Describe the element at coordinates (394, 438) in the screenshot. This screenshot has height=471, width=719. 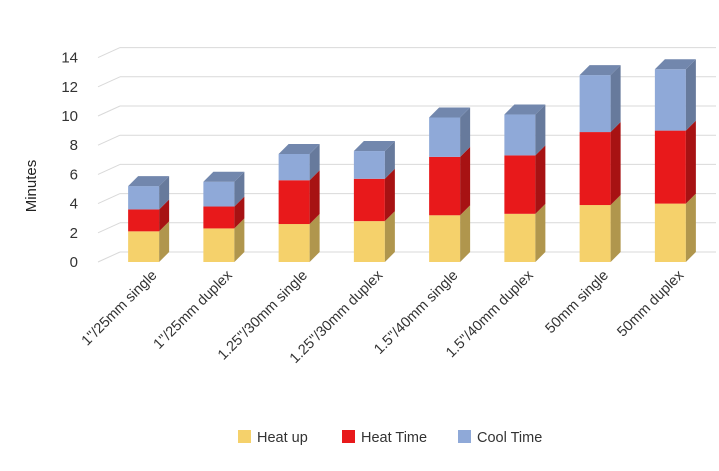
I see `legend-label: Heat Time` at that location.